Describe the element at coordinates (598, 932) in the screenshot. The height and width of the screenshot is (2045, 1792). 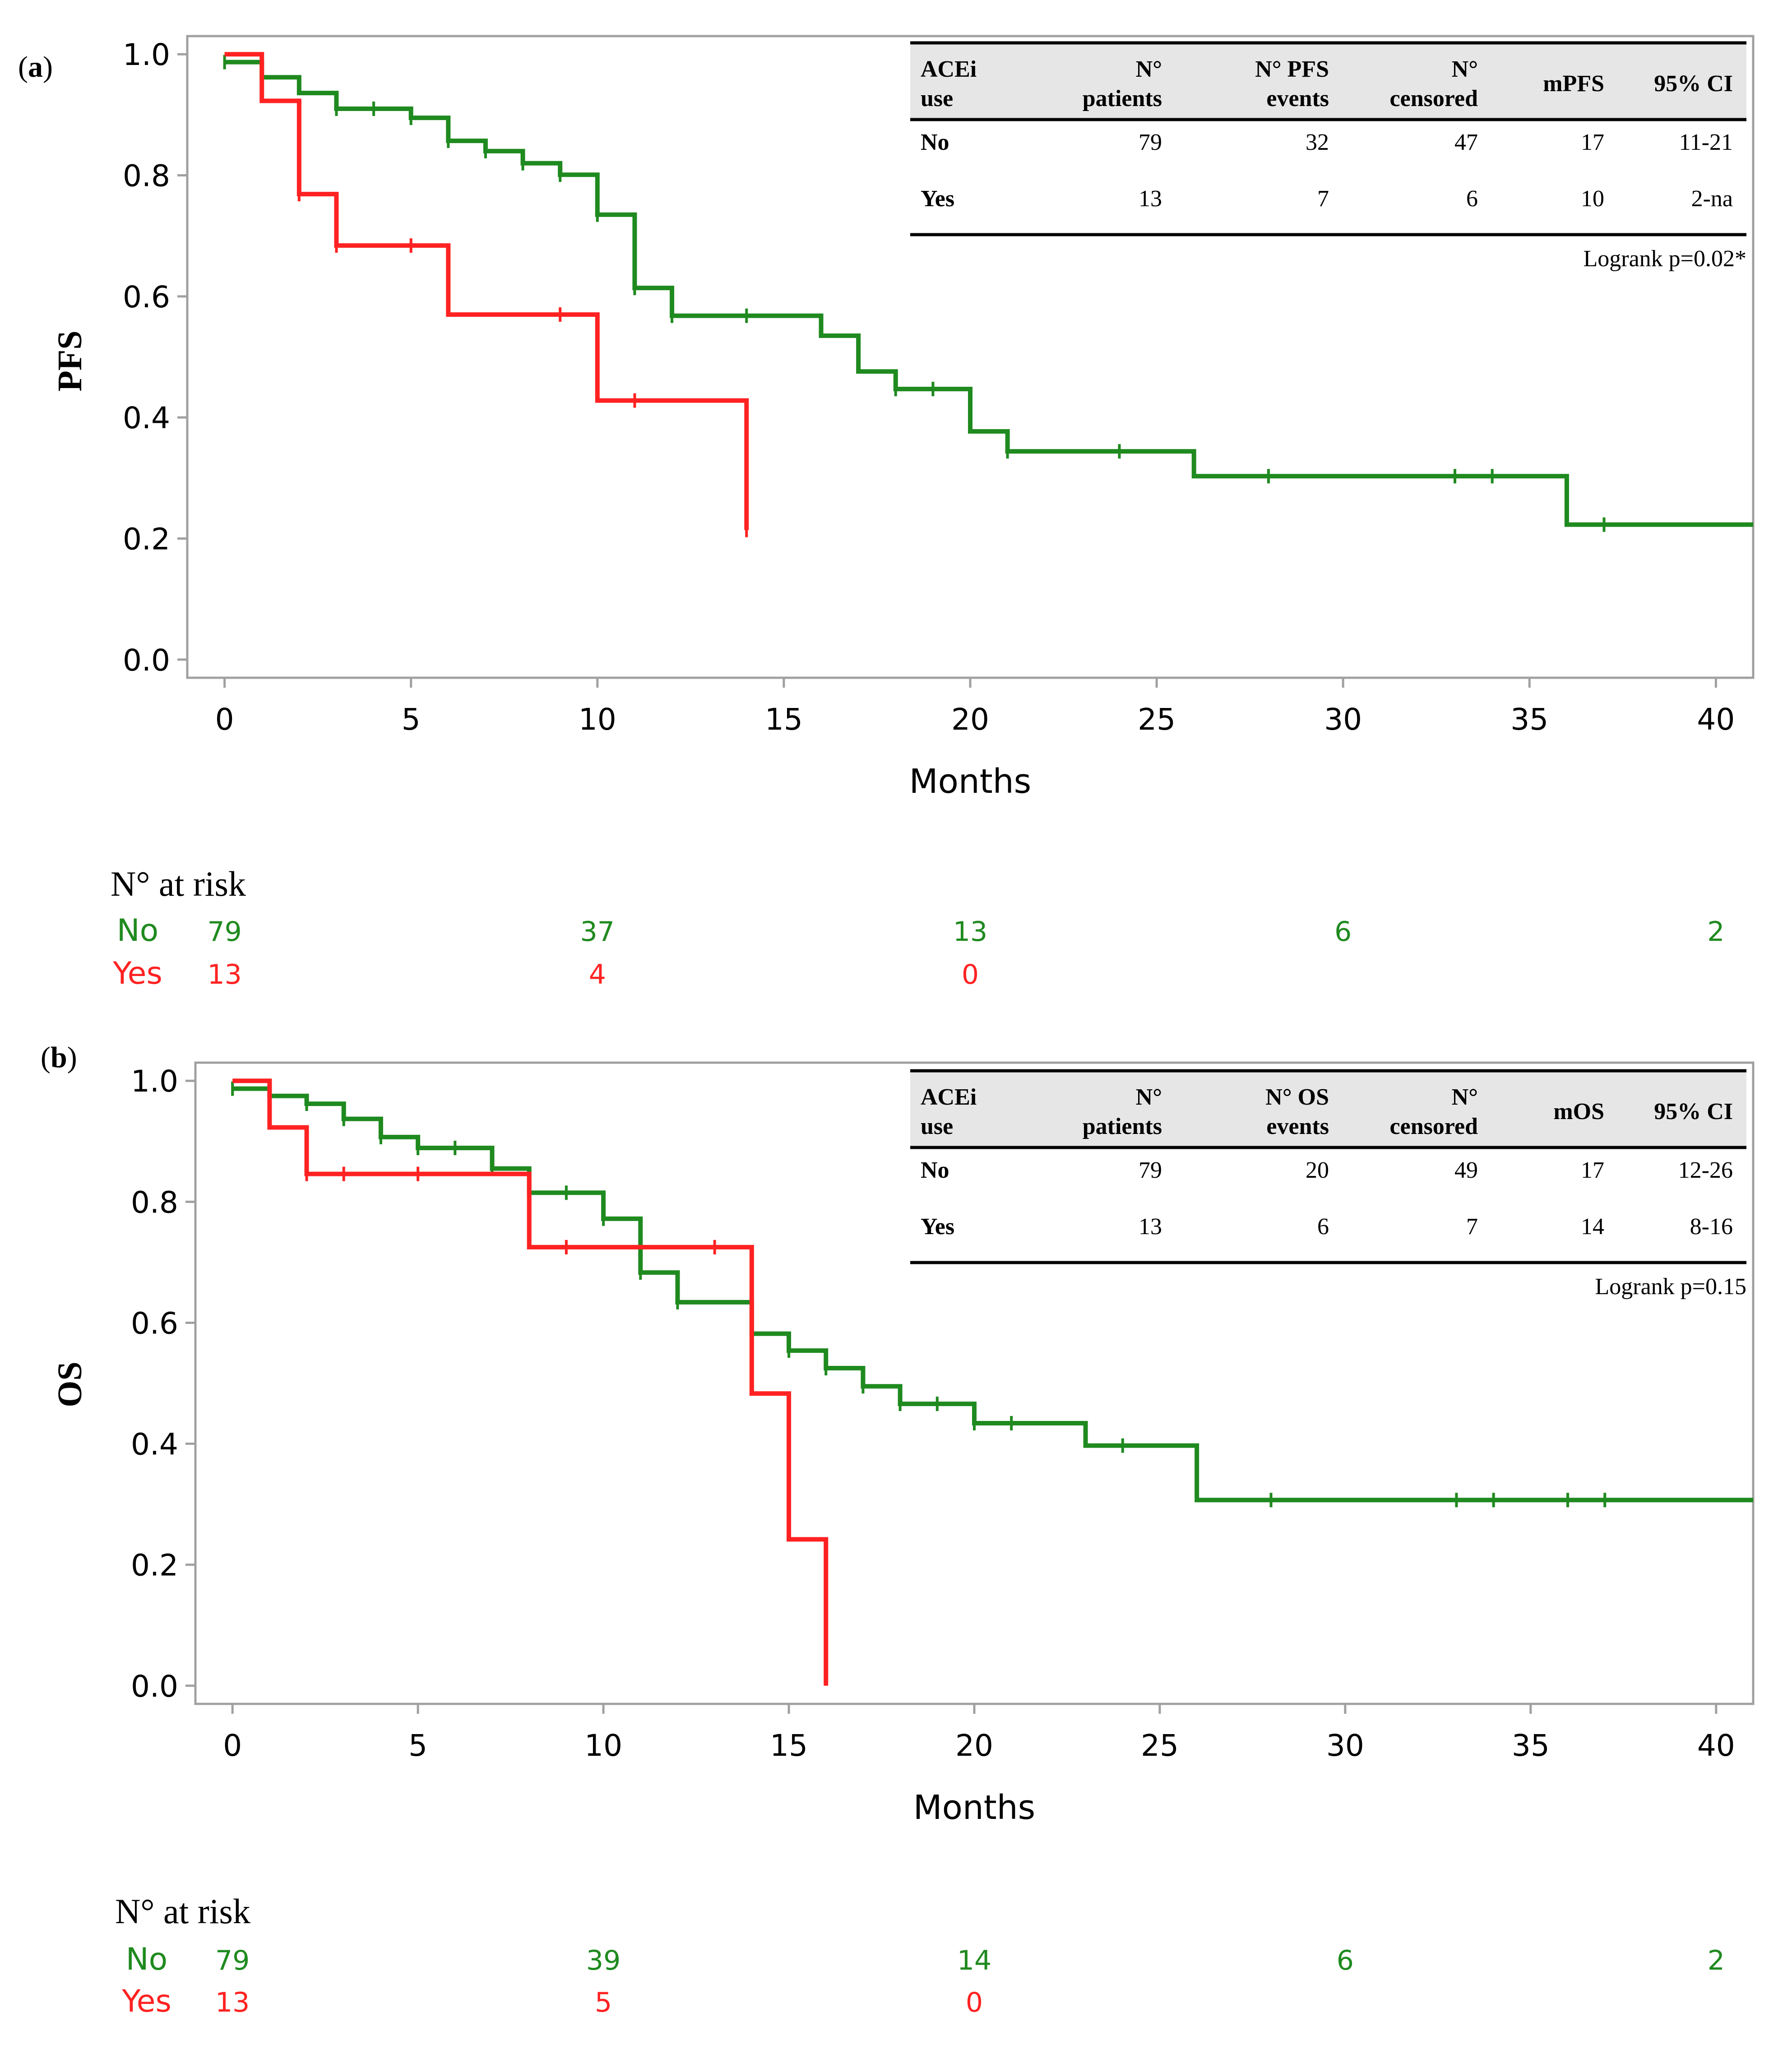
I see `at-risk-count: 37` at that location.